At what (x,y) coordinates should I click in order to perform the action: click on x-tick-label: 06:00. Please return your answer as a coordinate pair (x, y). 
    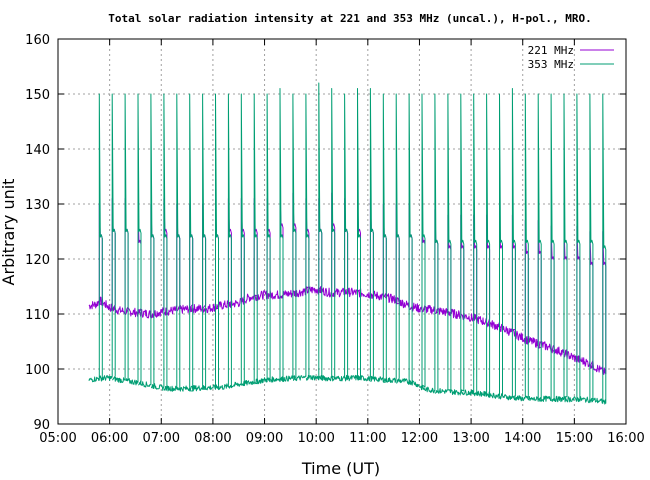
    Looking at the image, I should click on (109, 438).